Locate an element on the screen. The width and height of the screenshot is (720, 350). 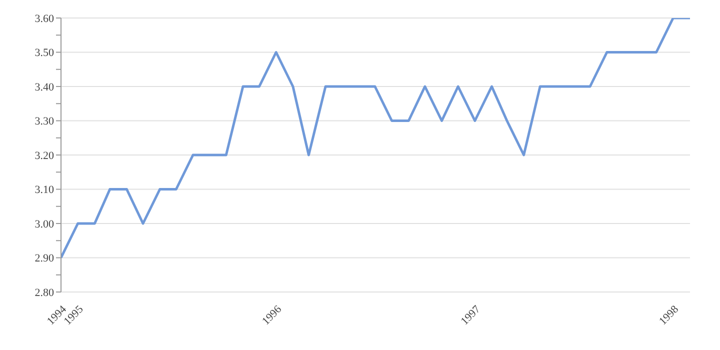
y-tick-label: 3.30 is located at coordinates (44, 122).